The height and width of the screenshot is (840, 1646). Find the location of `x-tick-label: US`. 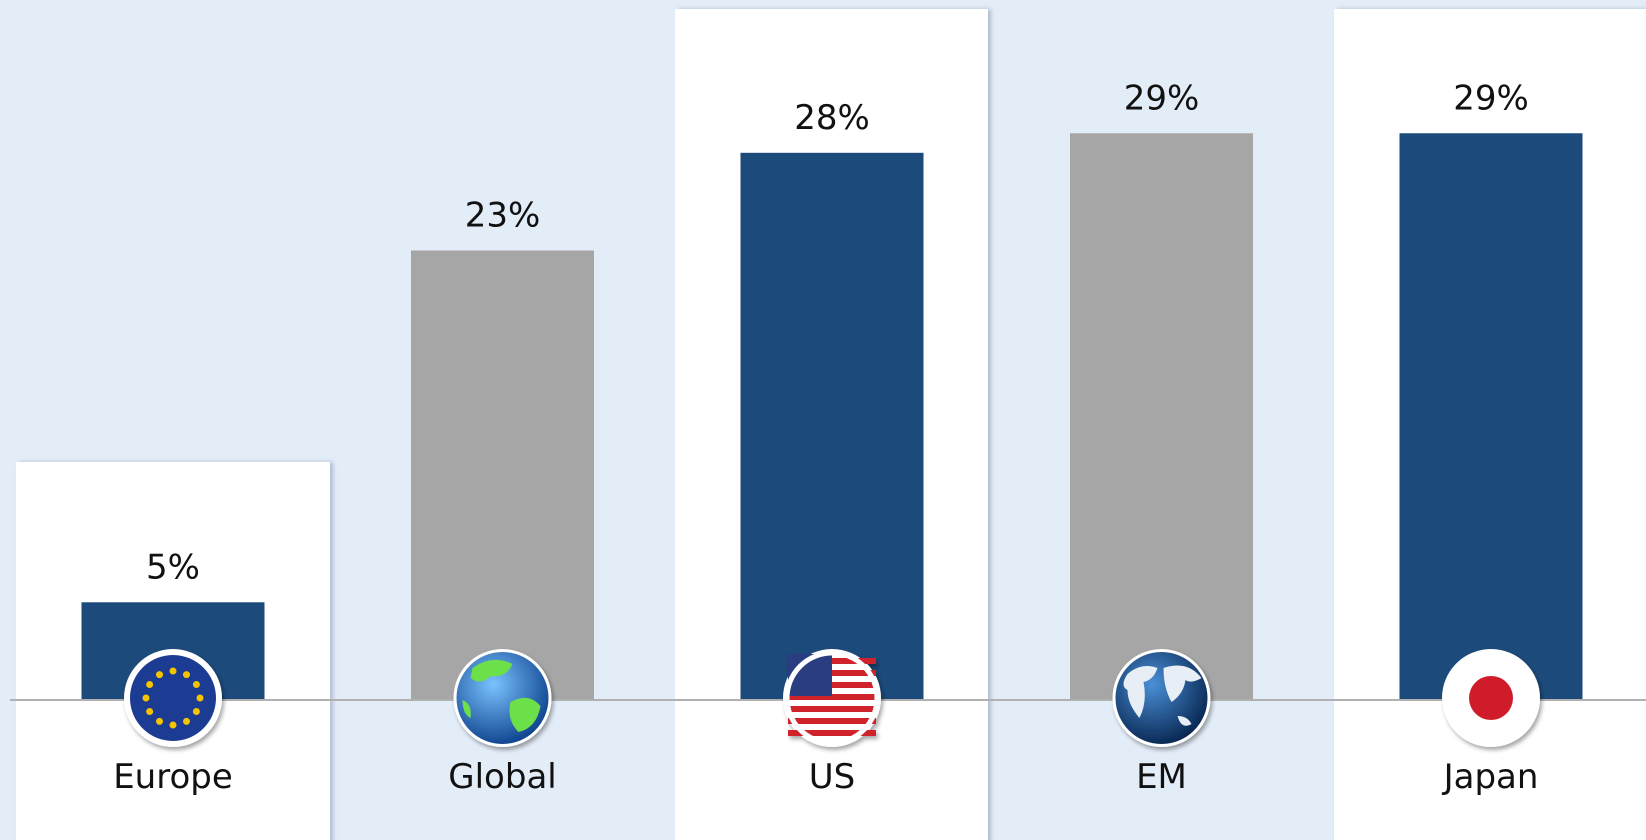

x-tick-label: US is located at coordinates (832, 777).